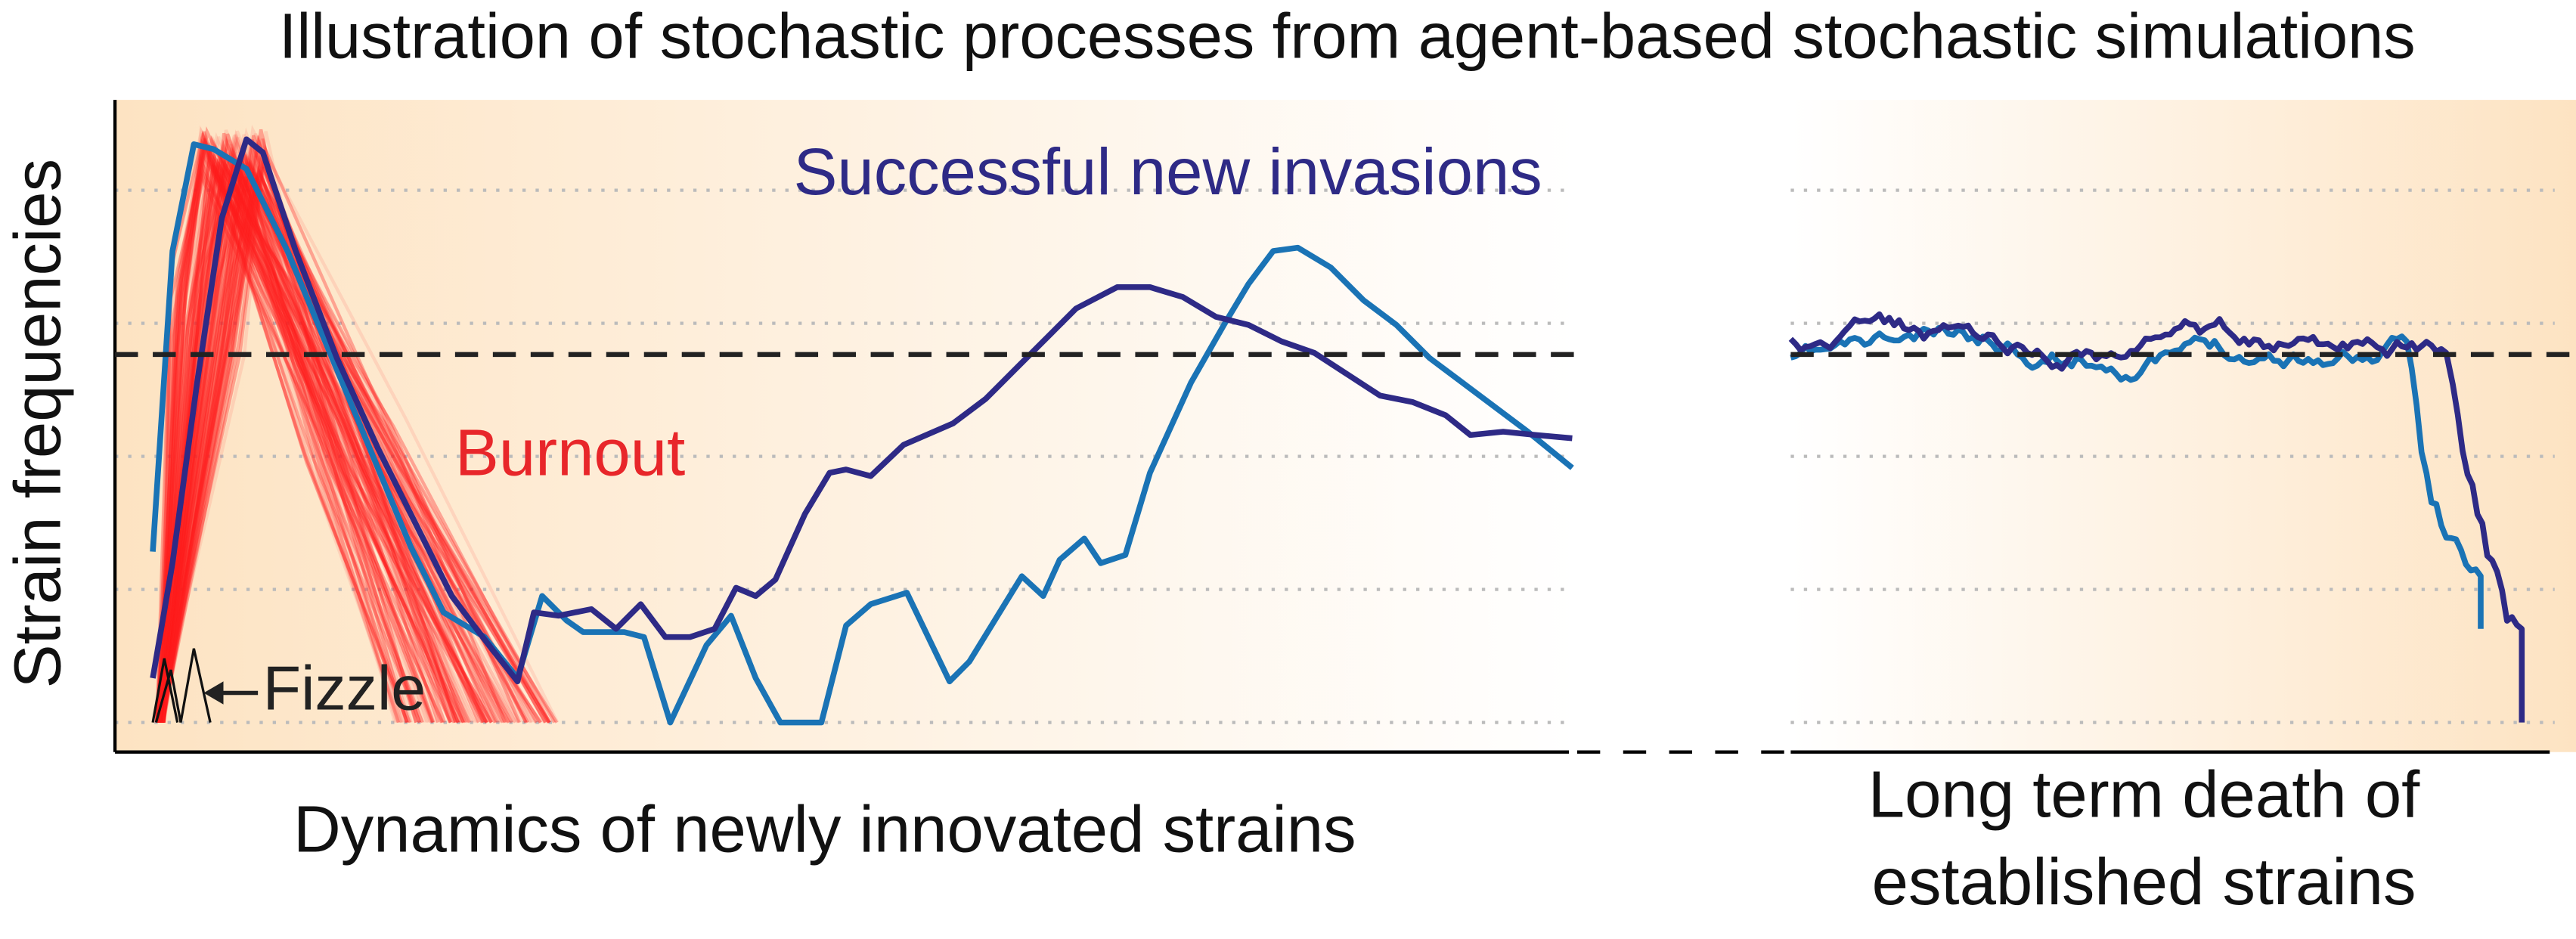  What do you see at coordinates (570, 454) in the screenshot?
I see `burnout-label: Burnout` at bounding box center [570, 454].